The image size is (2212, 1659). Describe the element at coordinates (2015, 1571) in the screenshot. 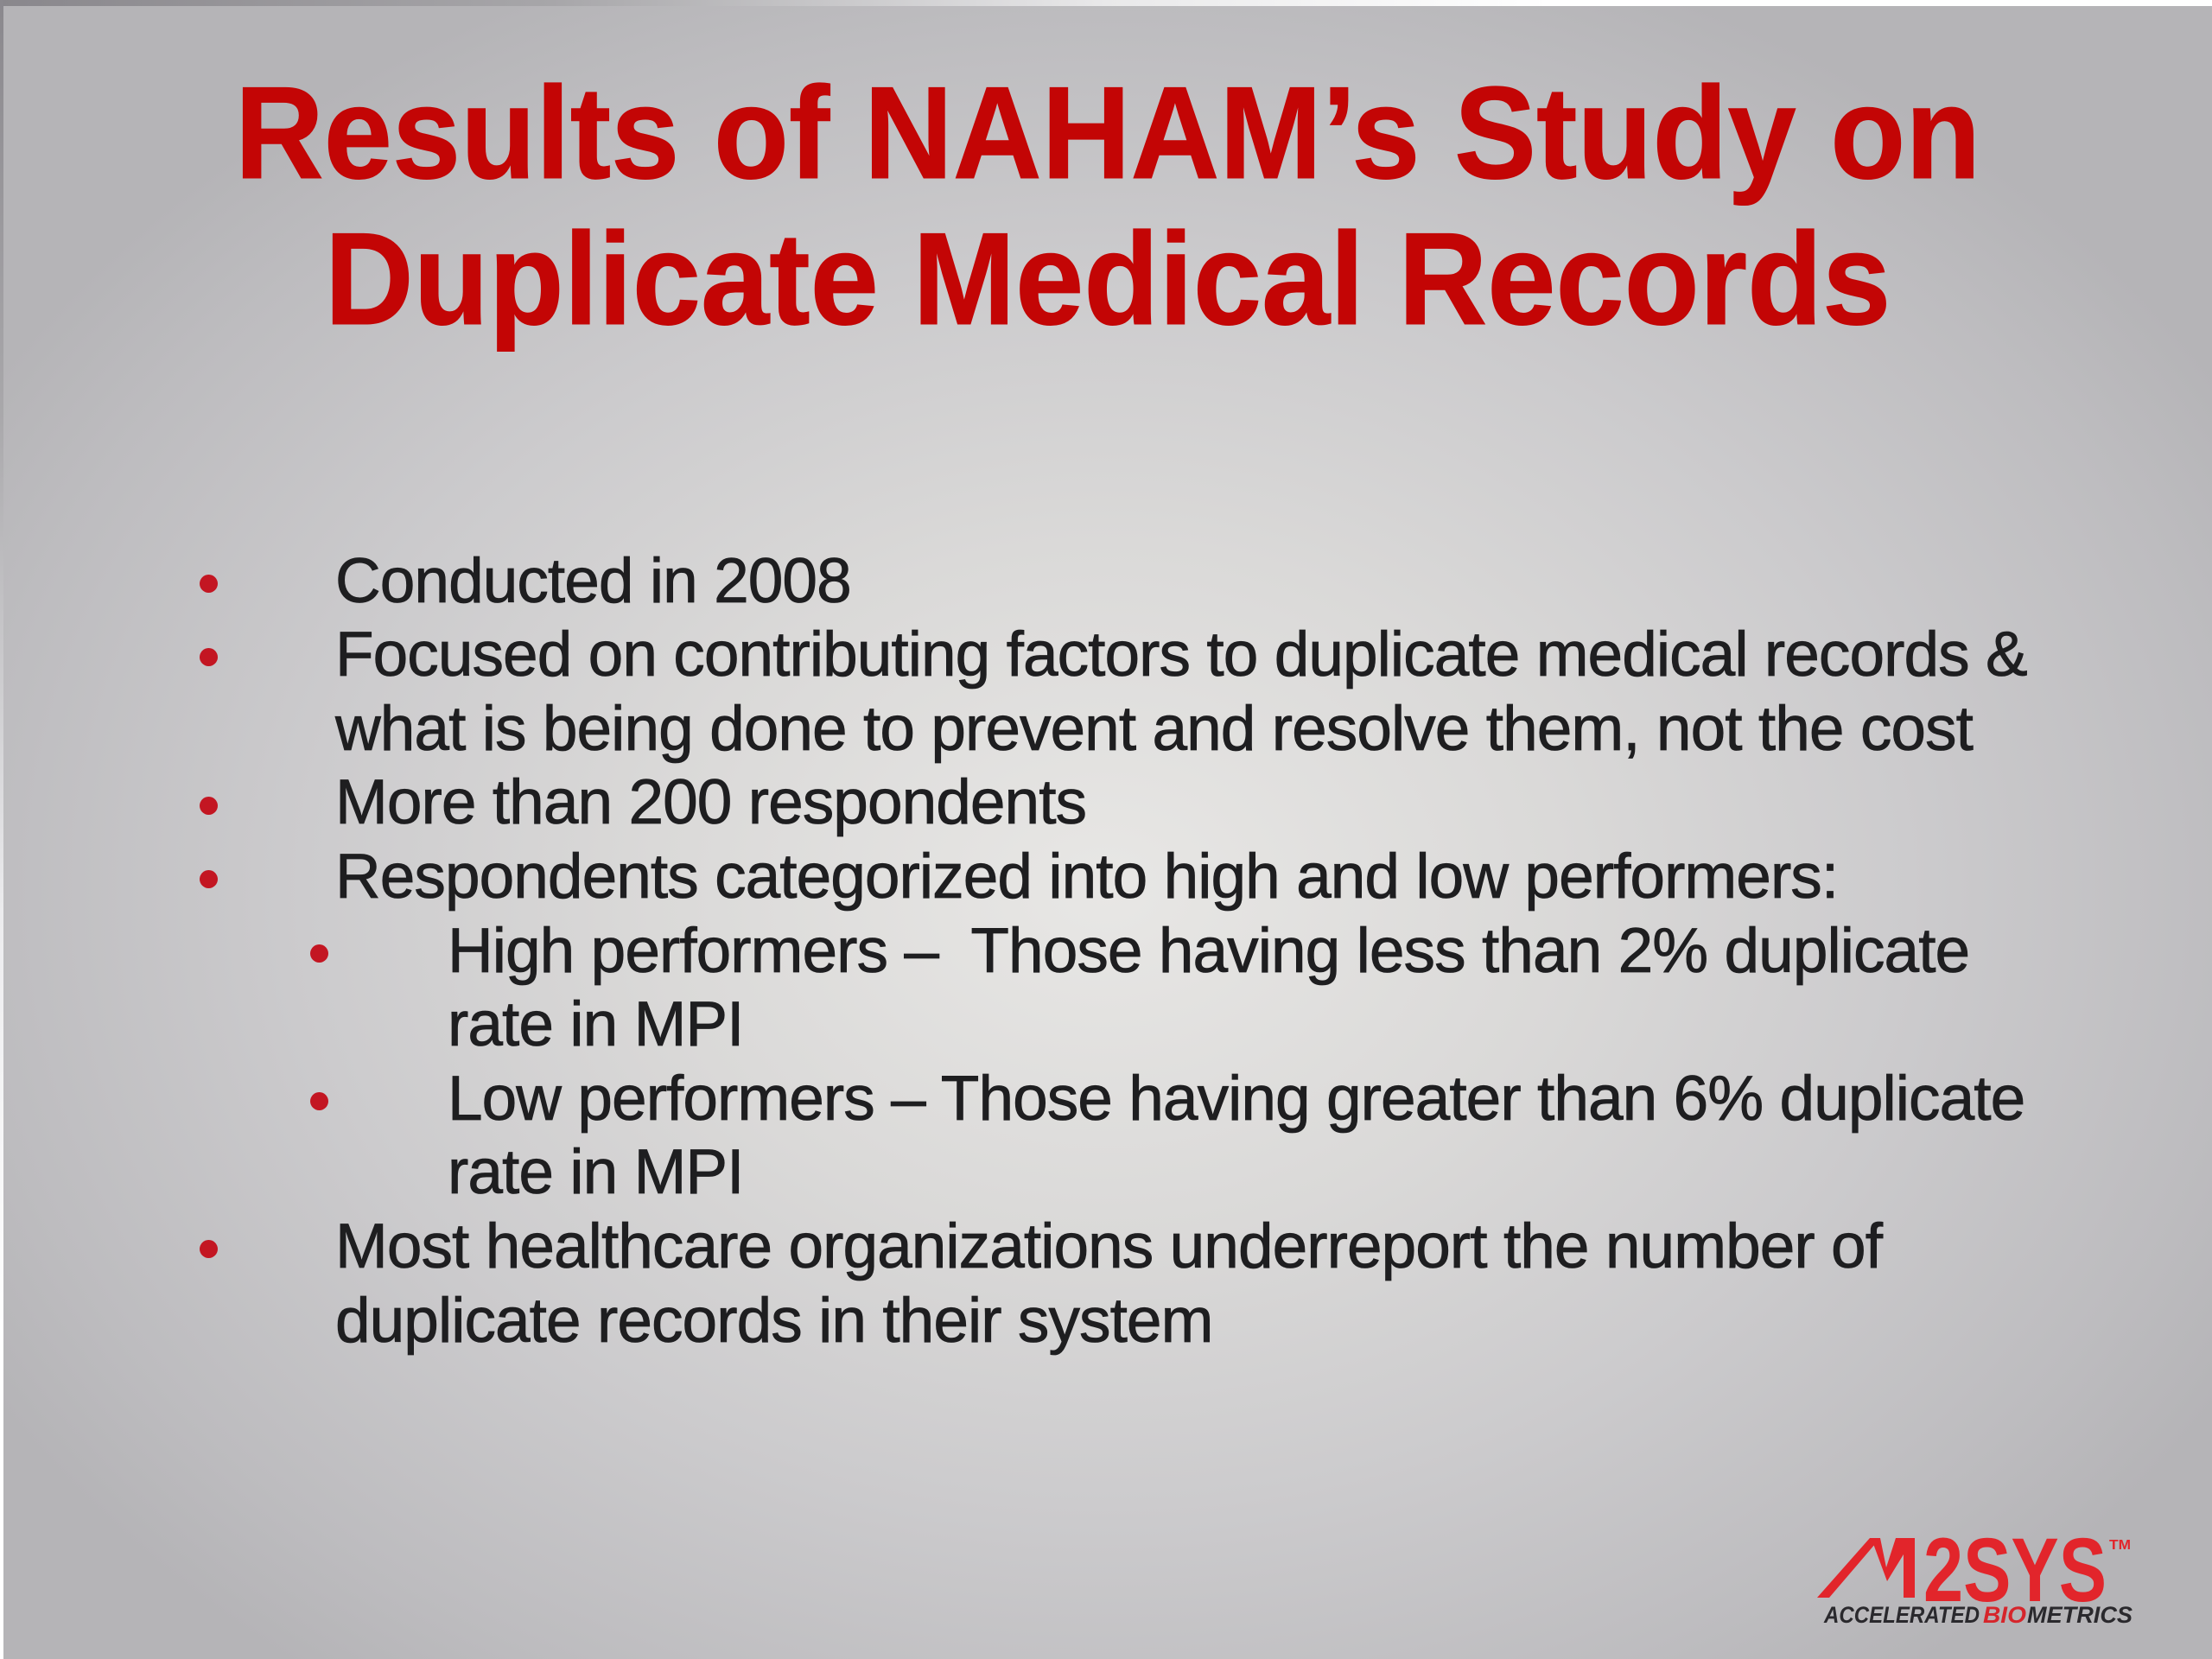

I see `svg-text: 2SYS` at that location.